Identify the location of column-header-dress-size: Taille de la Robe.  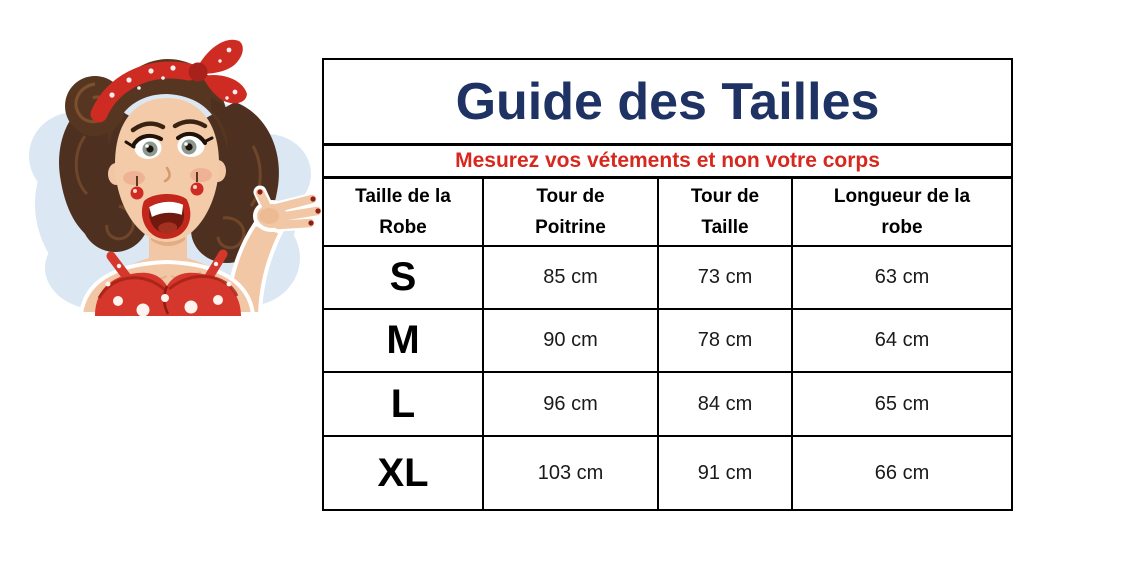
(404, 213).